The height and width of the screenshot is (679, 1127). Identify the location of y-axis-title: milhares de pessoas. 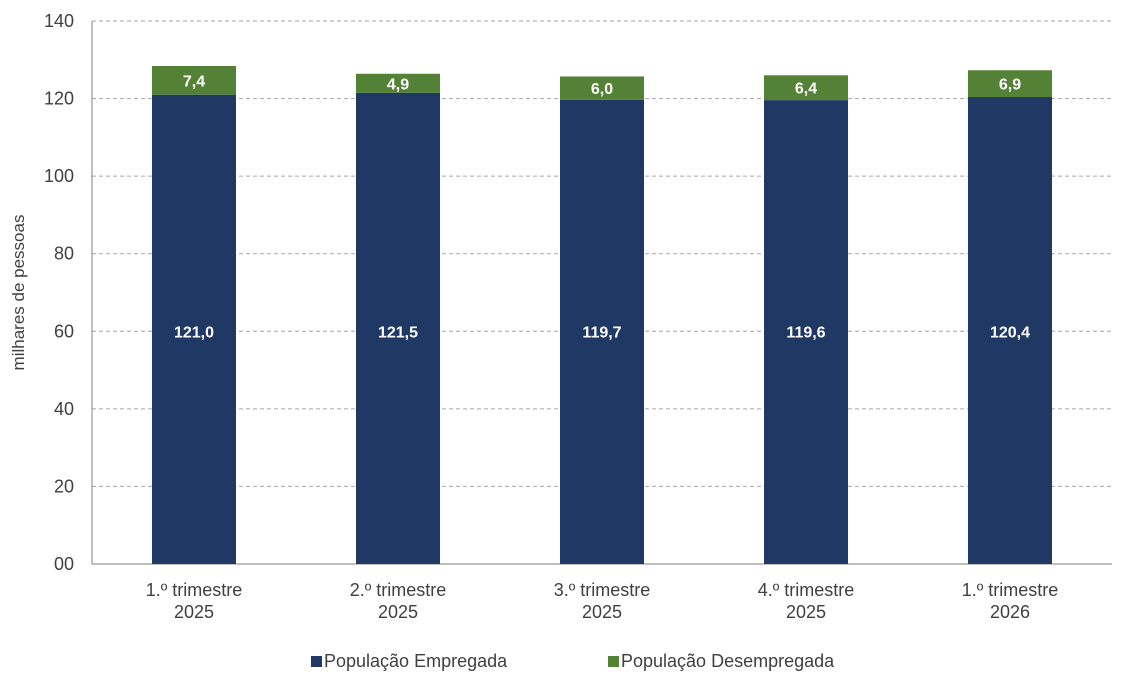
(18, 293).